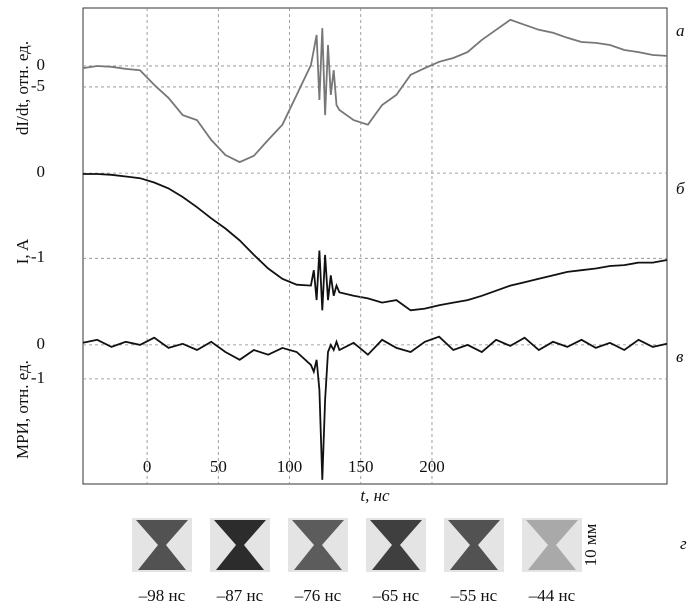 The width and height of the screenshot is (691, 610). Describe the element at coordinates (38, 85) in the screenshot. I see `y-tick-label: -5` at that location.